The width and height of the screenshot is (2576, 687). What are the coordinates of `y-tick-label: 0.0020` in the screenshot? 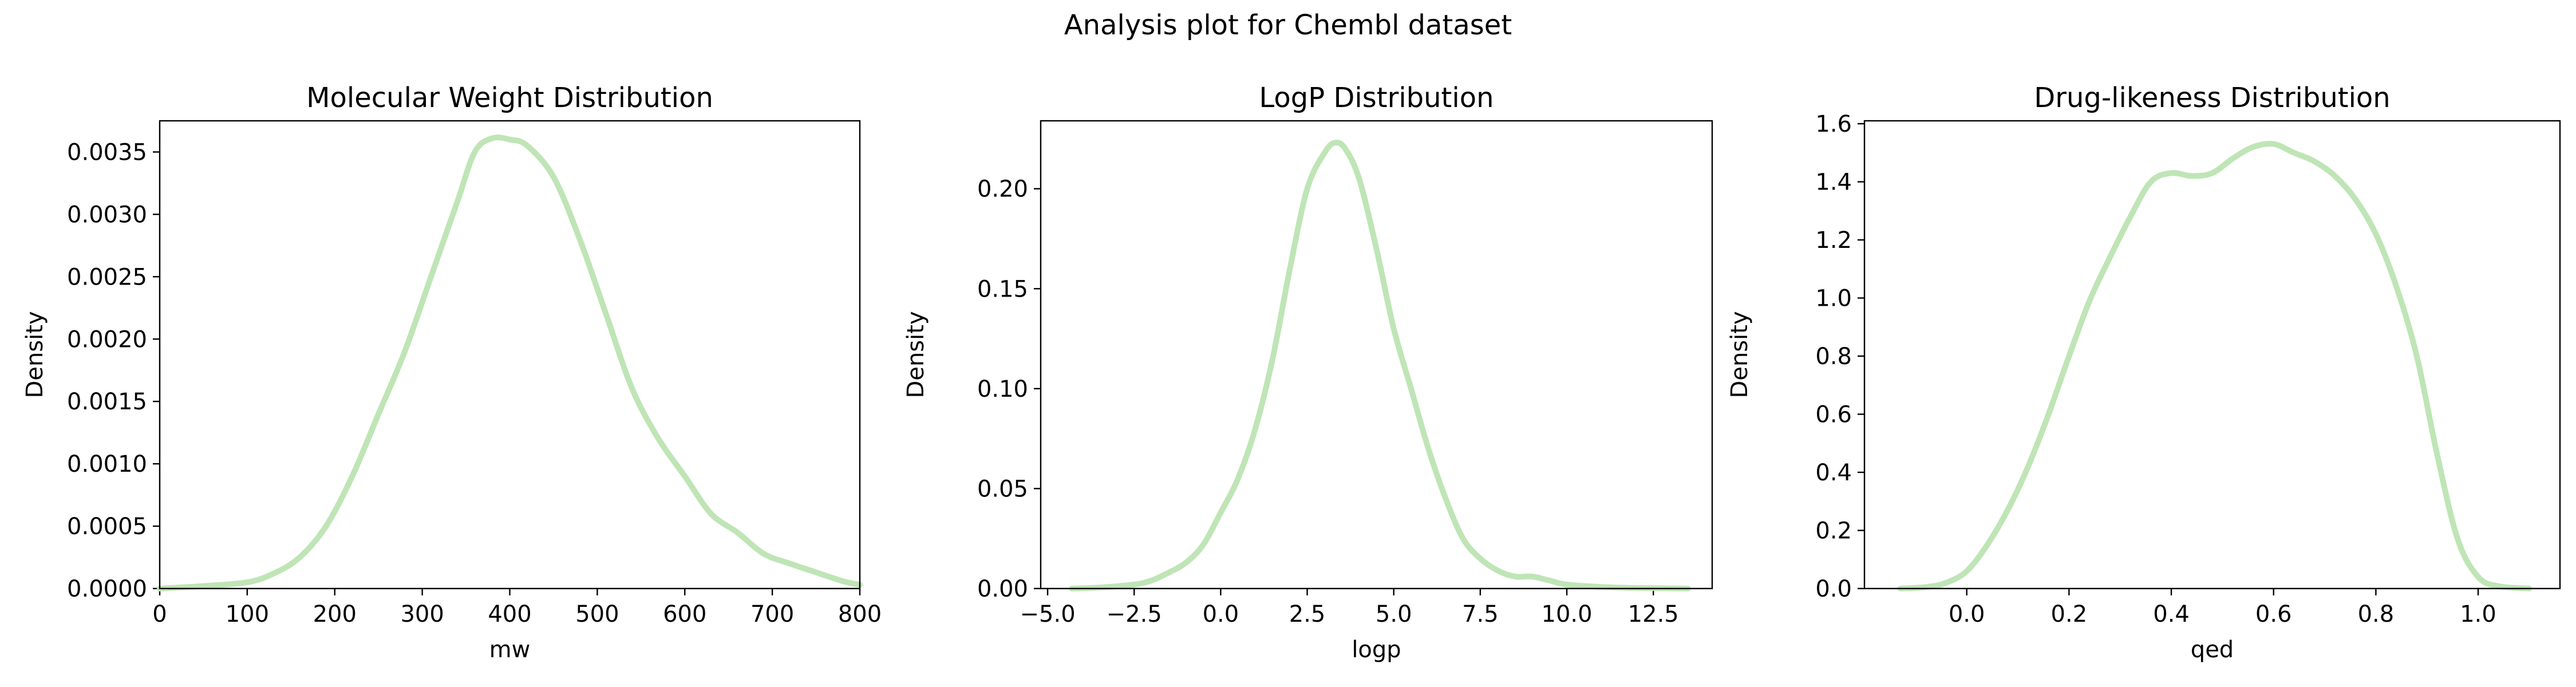 It's located at (107, 340).